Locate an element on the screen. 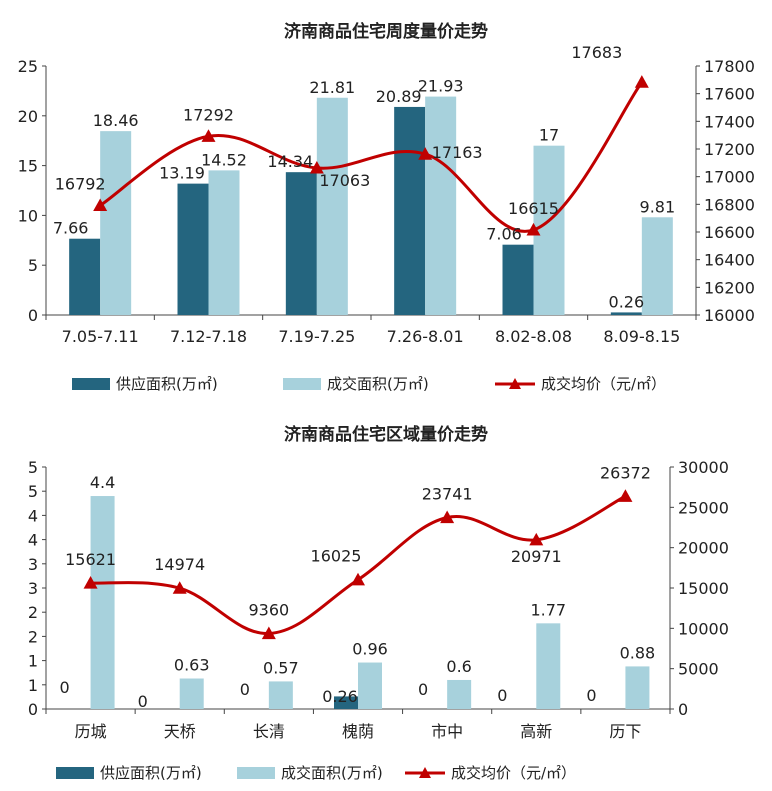  category-label: 市中 is located at coordinates (447, 731).